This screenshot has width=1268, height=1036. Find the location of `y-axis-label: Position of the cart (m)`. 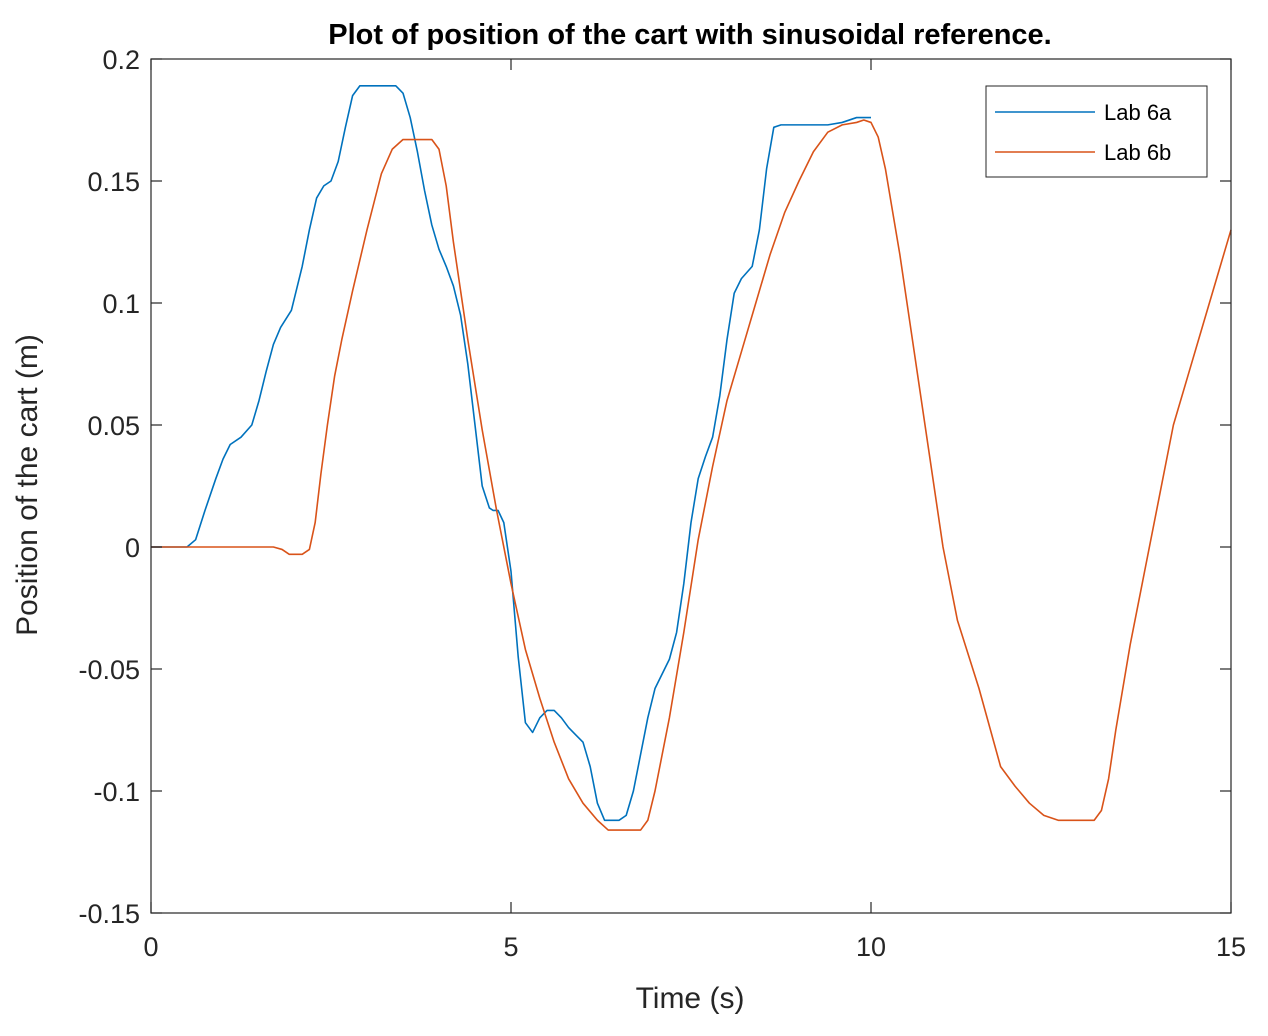

y-axis-label: Position of the cart (m) is located at coordinates (27, 485).